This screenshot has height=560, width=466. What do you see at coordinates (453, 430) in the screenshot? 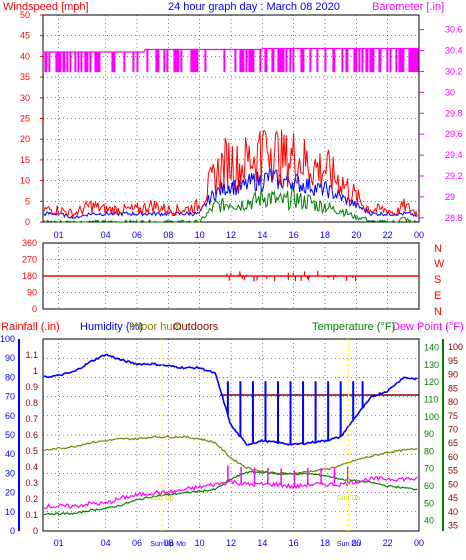
I see `dewpoint-tick: 70` at bounding box center [453, 430].